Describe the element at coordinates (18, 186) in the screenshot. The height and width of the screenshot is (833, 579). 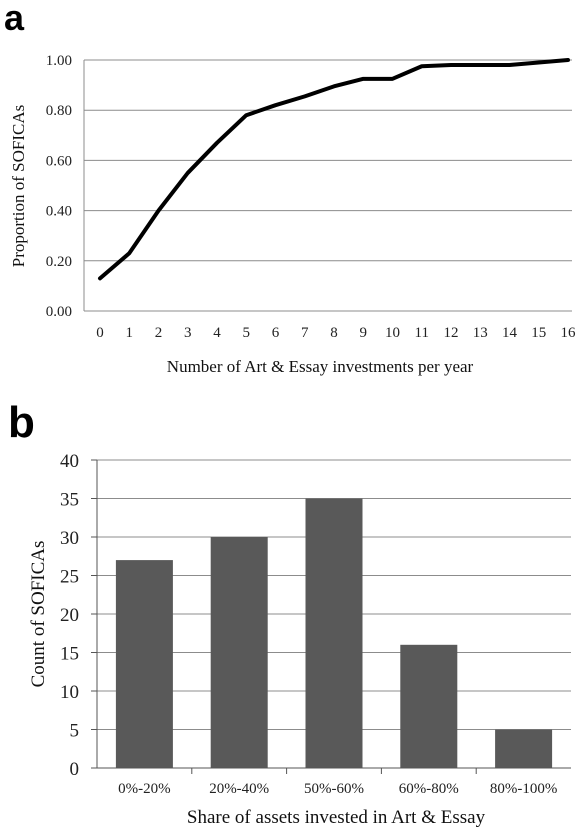
I see `panel-a-y-axis-title: Proportion of SOFICAs` at that location.